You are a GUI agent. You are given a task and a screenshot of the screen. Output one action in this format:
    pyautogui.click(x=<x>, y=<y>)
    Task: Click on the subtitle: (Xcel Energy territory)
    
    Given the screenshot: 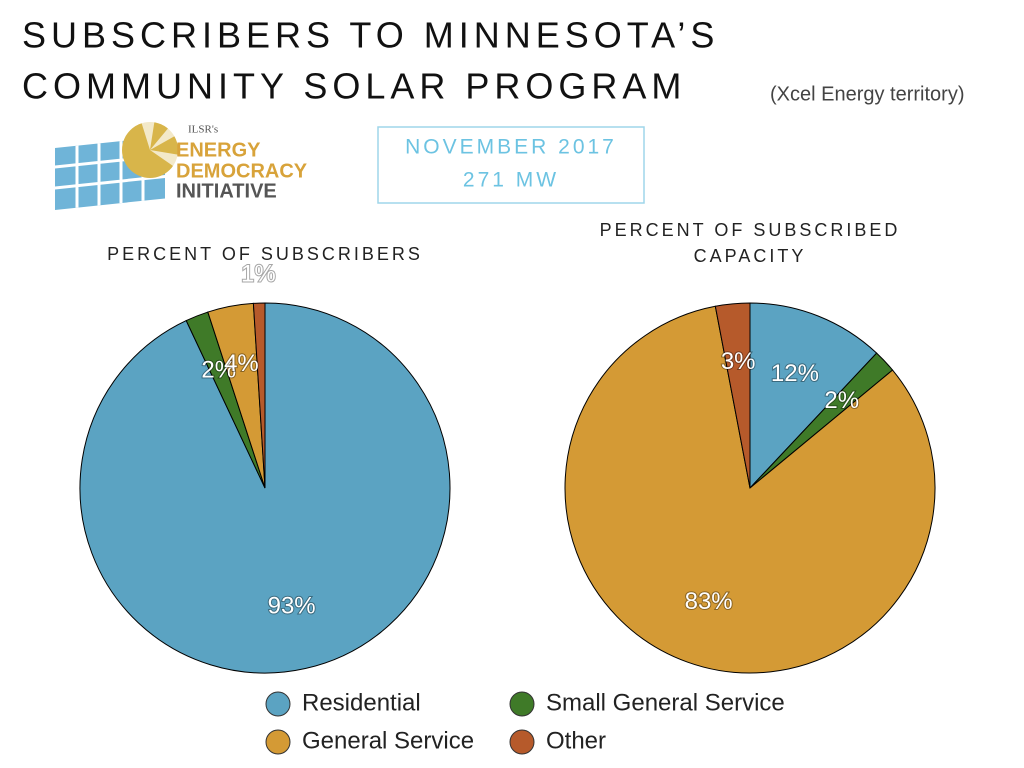 What is the action you would take?
    pyautogui.click(x=867, y=94)
    